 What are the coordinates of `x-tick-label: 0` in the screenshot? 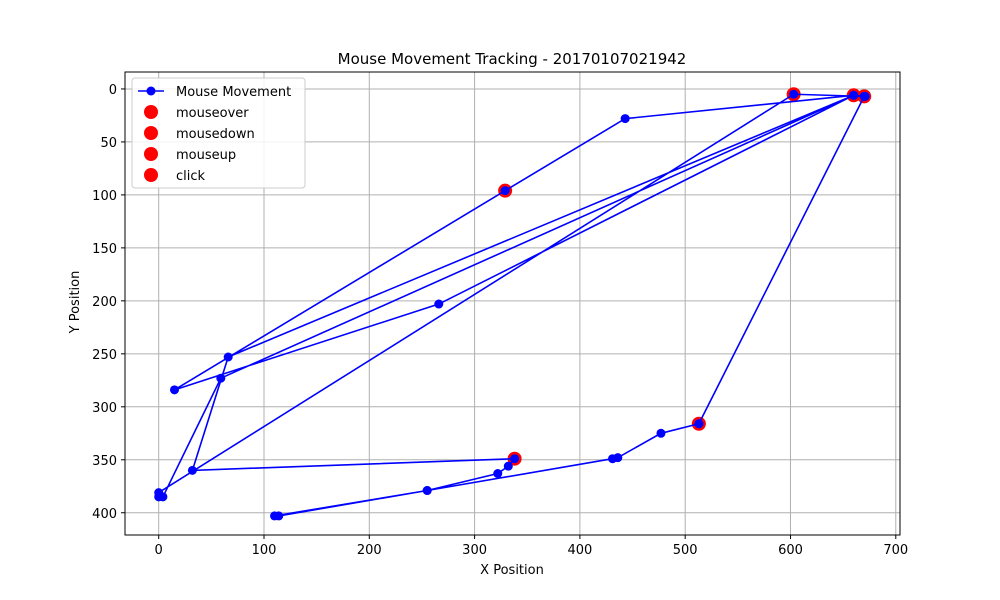 It's located at (159, 550).